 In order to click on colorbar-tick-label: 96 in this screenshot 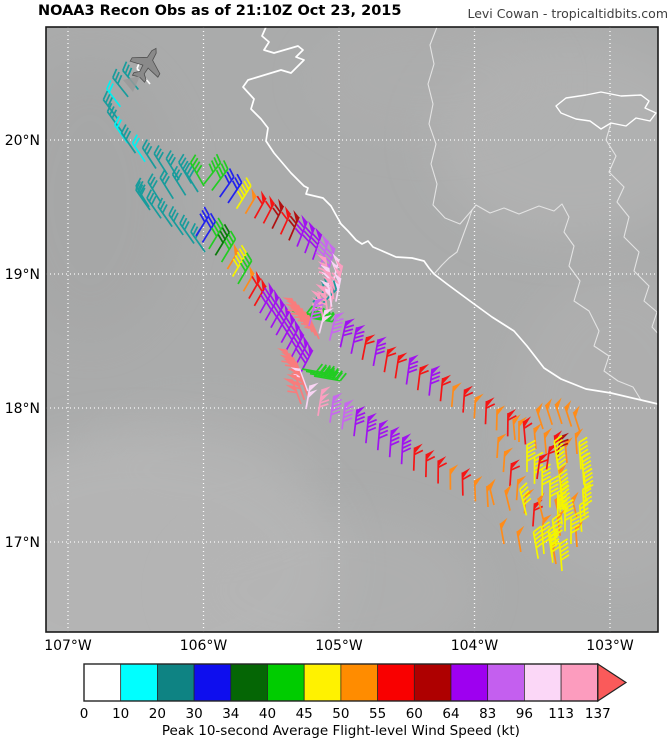, I will do `click(524, 714)`.